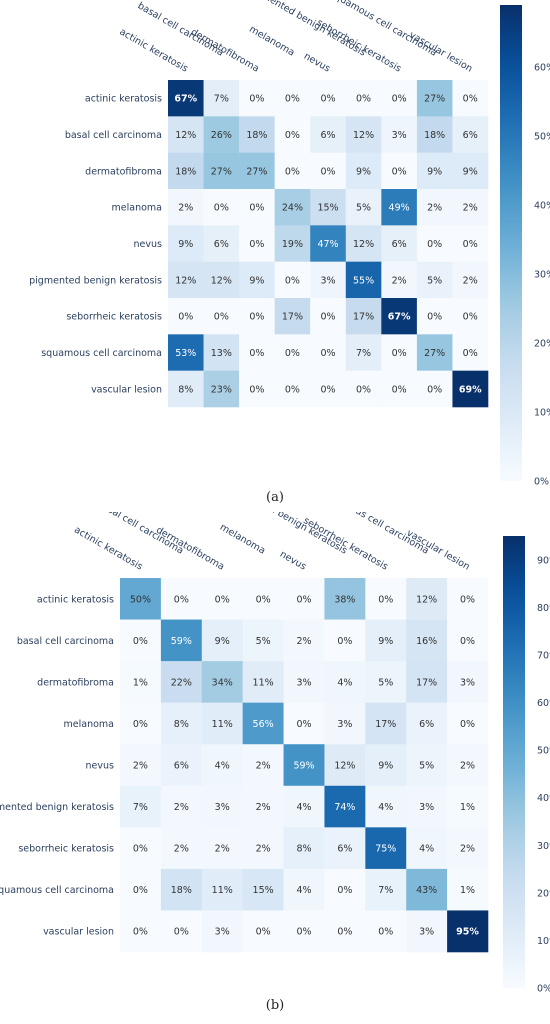 The height and width of the screenshot is (1024, 550). What do you see at coordinates (467, 890) in the screenshot?
I see `cell-value-label: 1%` at bounding box center [467, 890].